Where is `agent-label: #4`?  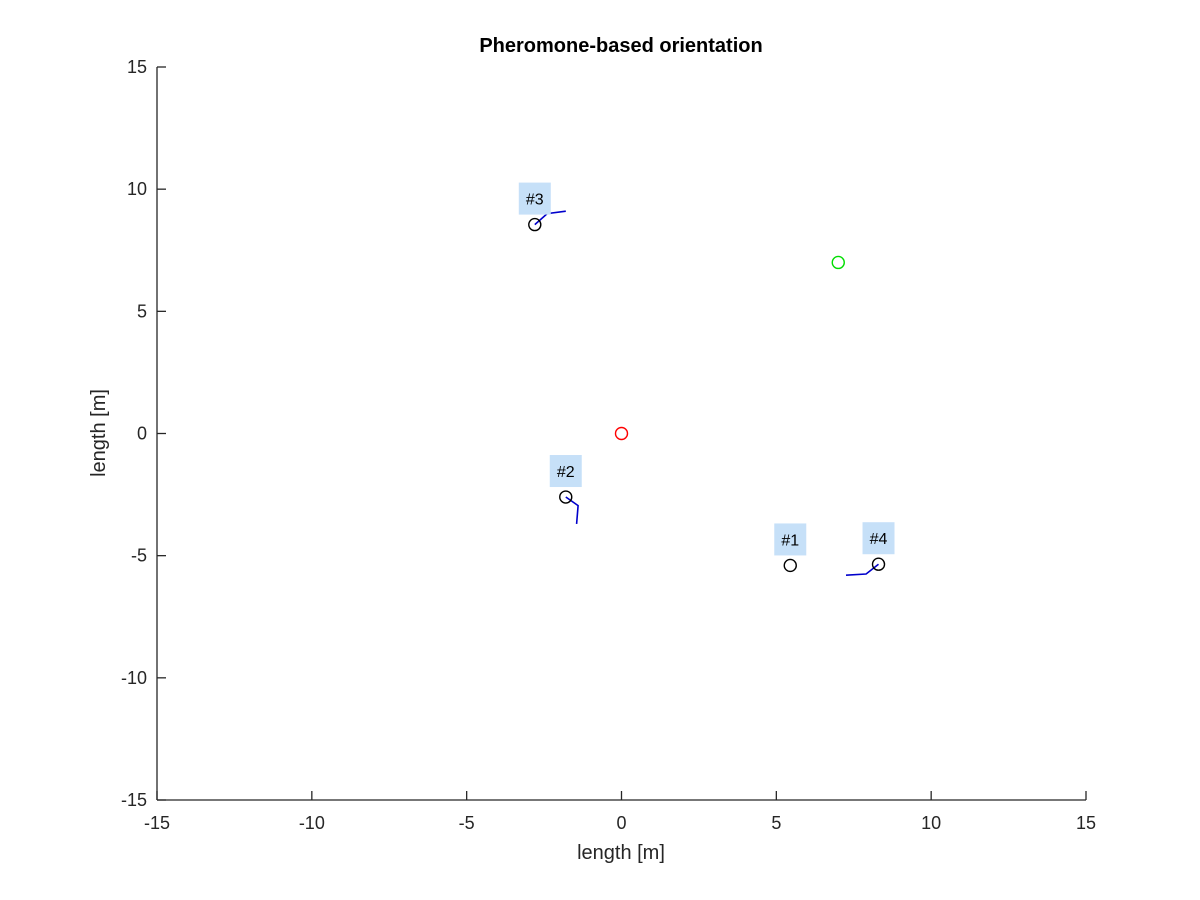 agent-label: #4 is located at coordinates (879, 539).